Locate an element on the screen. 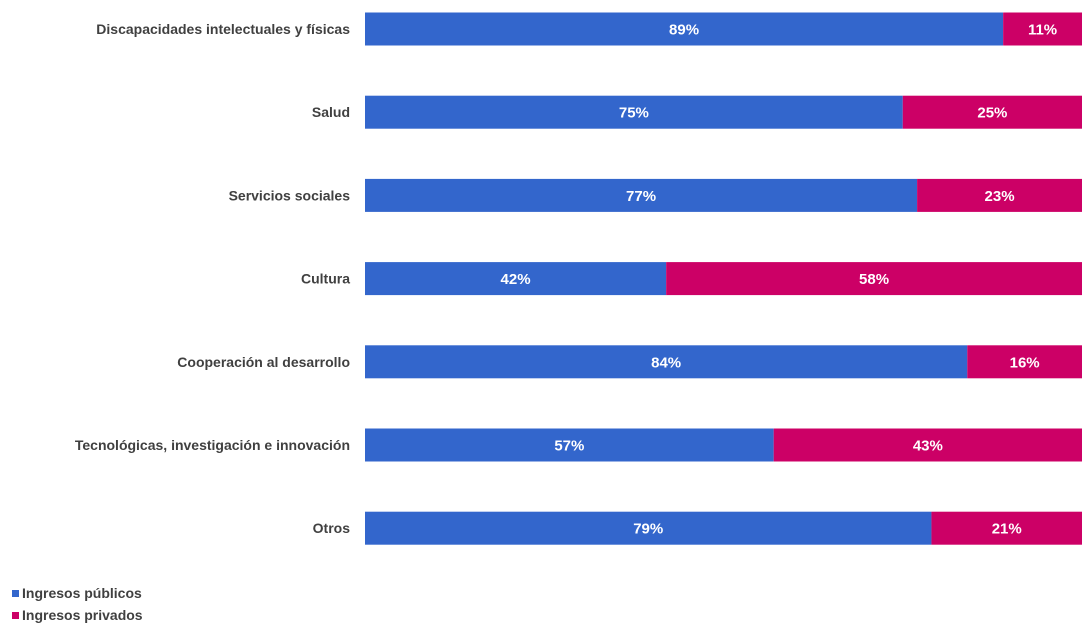 The height and width of the screenshot is (632, 1083). legend-item-ingresos-privados: Ingresos privados is located at coordinates (77, 615).